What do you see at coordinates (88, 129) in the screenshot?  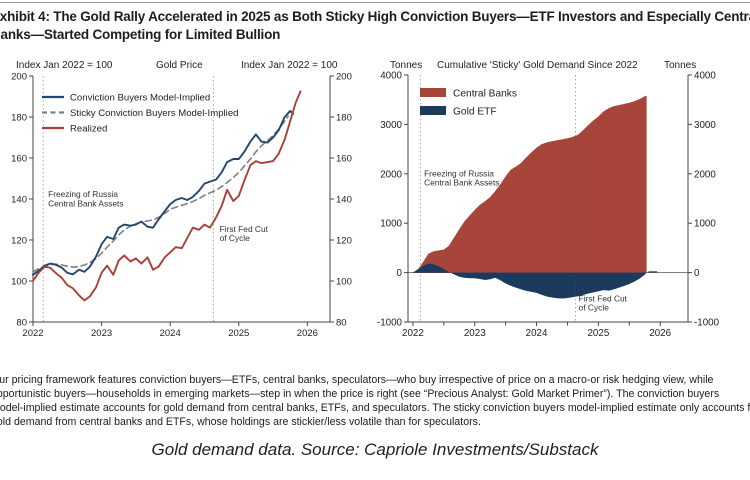 I see `realized-legend-label: Realized` at bounding box center [88, 129].